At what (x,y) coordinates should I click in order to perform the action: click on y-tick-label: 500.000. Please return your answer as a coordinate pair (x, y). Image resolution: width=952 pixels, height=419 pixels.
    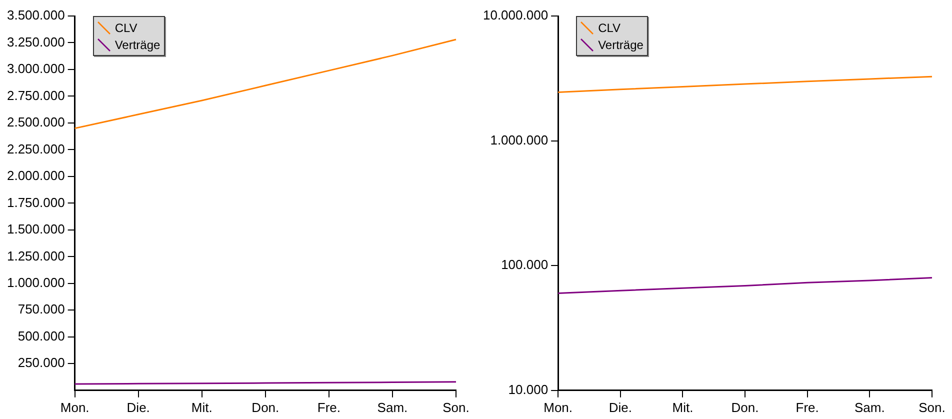
    Looking at the image, I should click on (41, 336).